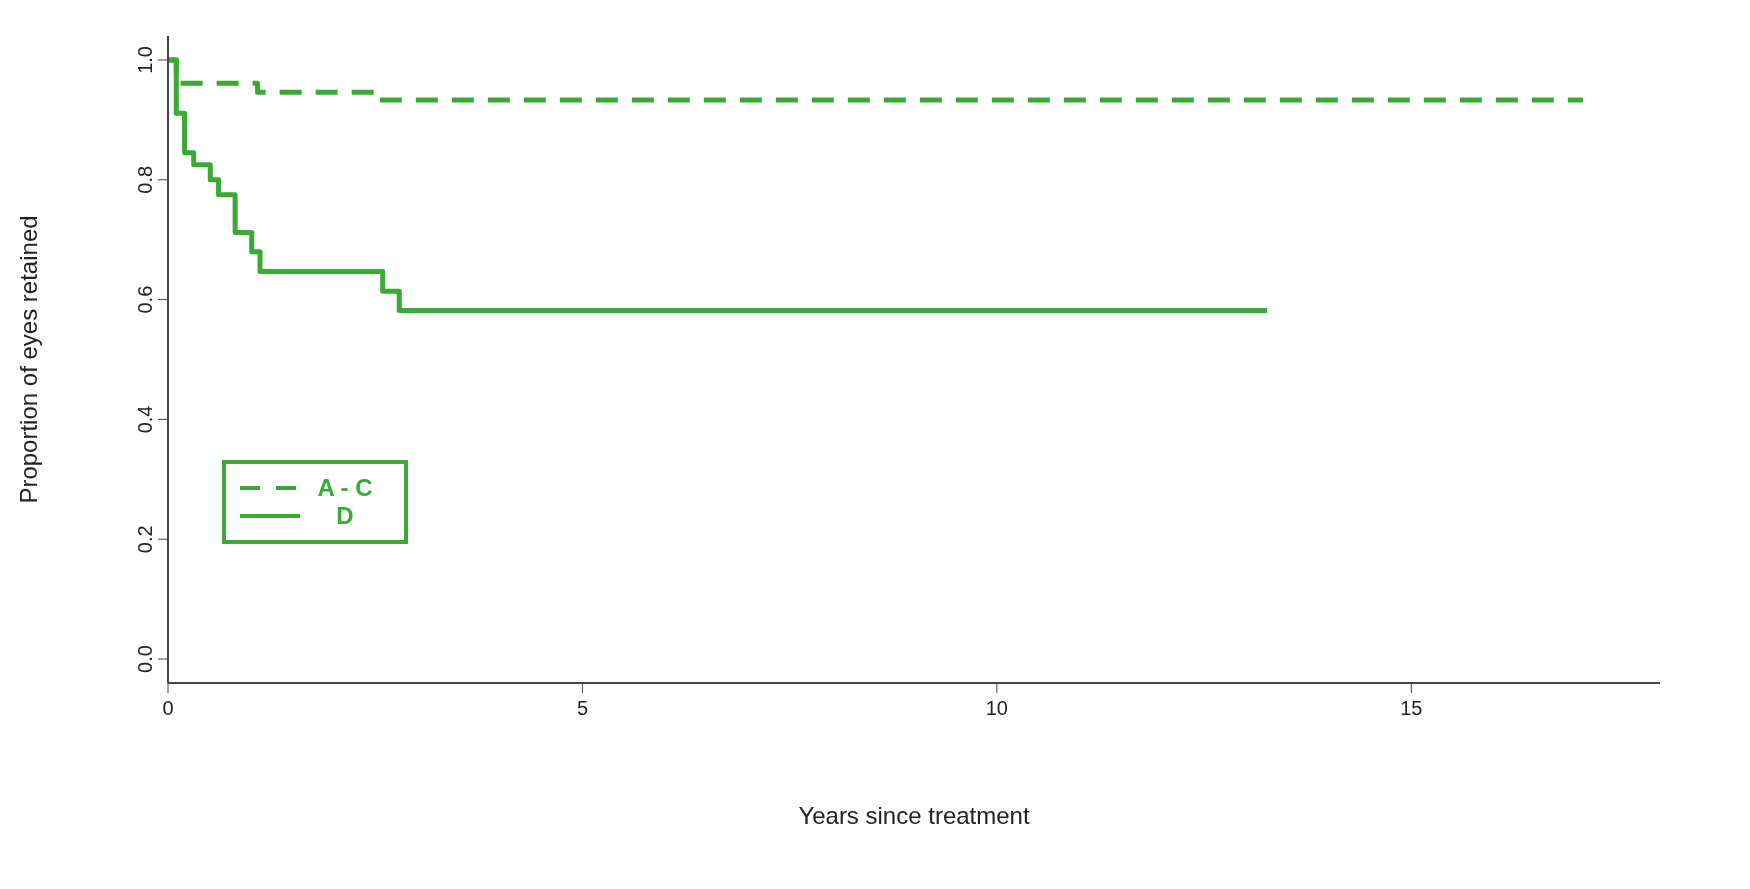 The width and height of the screenshot is (1750, 889). Describe the element at coordinates (145, 419) in the screenshot. I see `y-tick-label: 0.4` at that location.